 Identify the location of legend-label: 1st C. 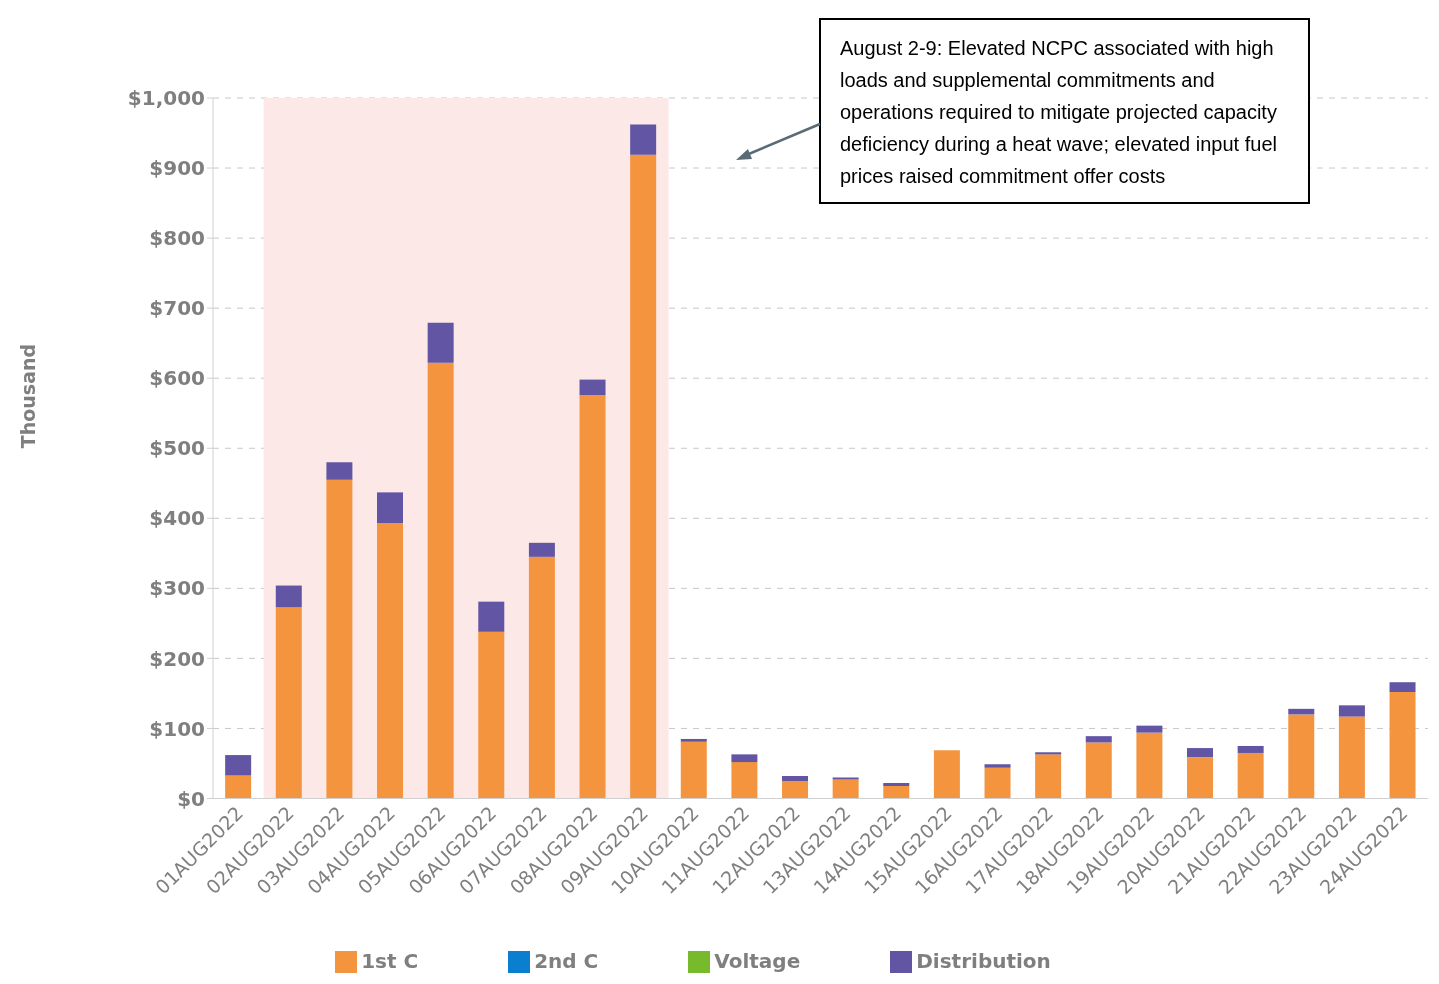
(390, 960).